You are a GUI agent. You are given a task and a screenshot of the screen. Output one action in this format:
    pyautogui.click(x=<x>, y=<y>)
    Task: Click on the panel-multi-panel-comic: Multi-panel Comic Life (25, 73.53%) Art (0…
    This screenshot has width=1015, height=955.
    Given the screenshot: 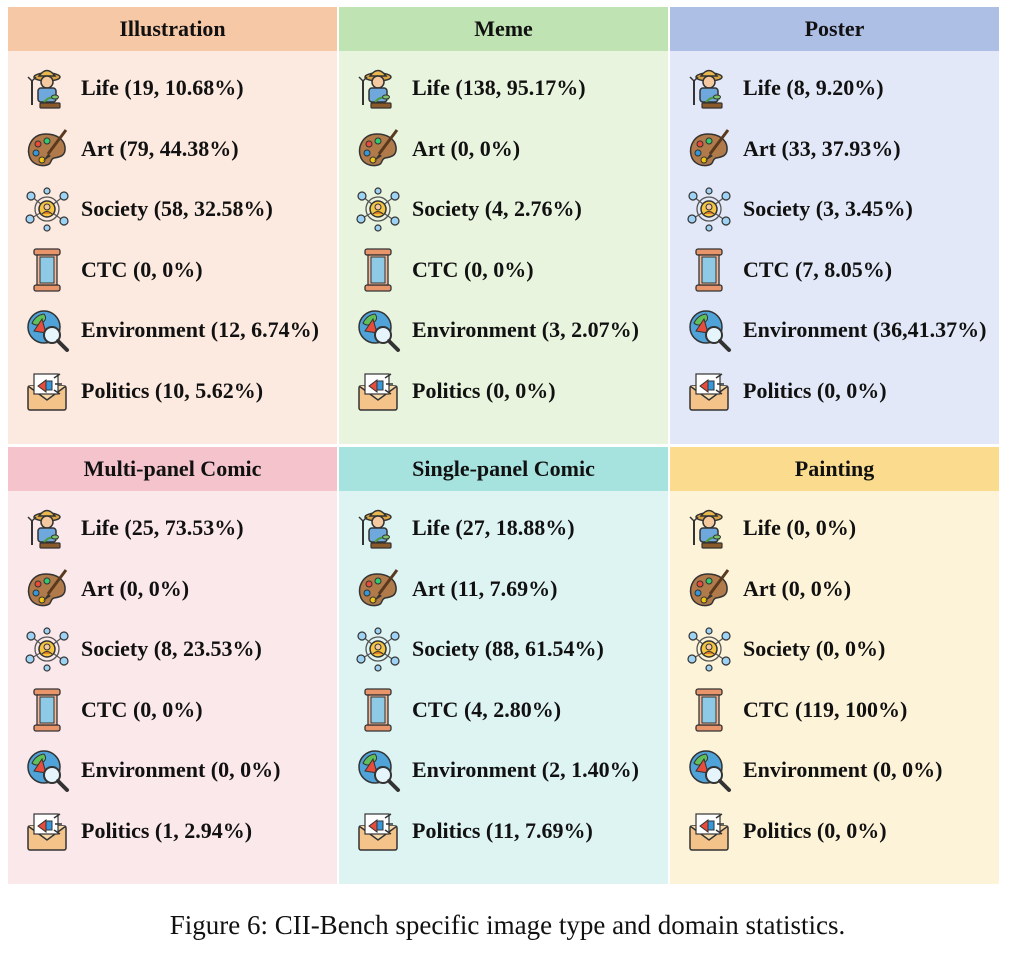 What is the action you would take?
    pyautogui.click(x=172, y=665)
    